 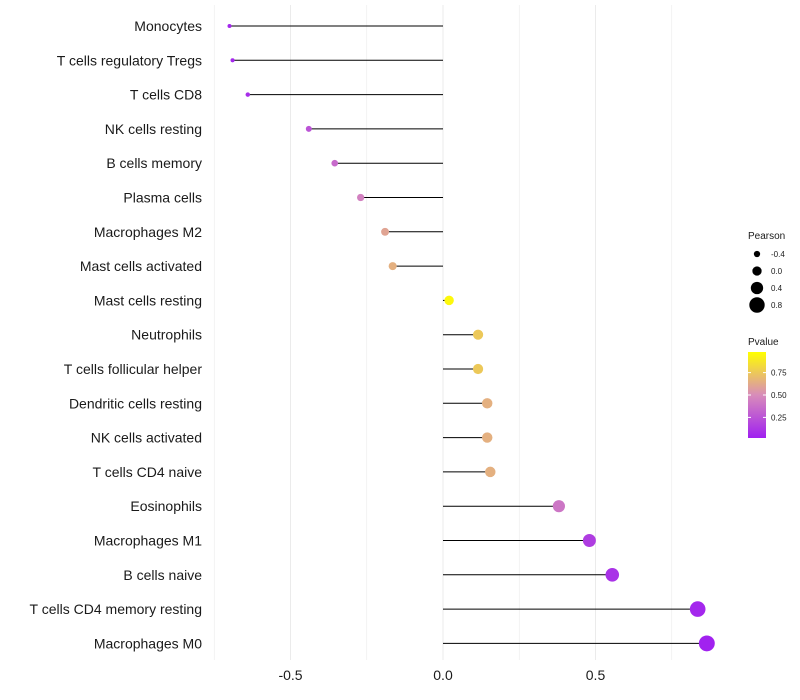 I want to click on category-label: NK cells resting, so click(x=153, y=129).